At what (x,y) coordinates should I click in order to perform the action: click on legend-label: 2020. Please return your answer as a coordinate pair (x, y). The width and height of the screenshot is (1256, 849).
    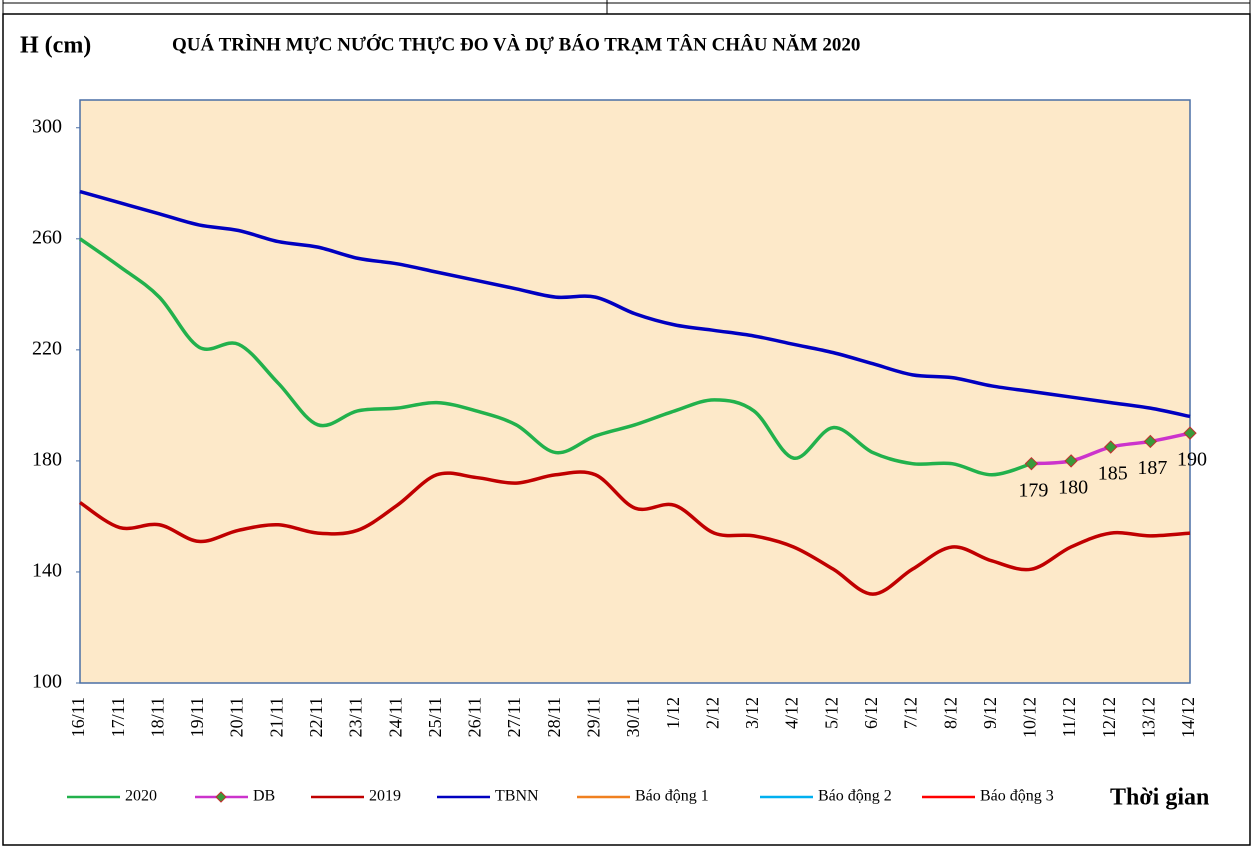
    Looking at the image, I should click on (141, 796).